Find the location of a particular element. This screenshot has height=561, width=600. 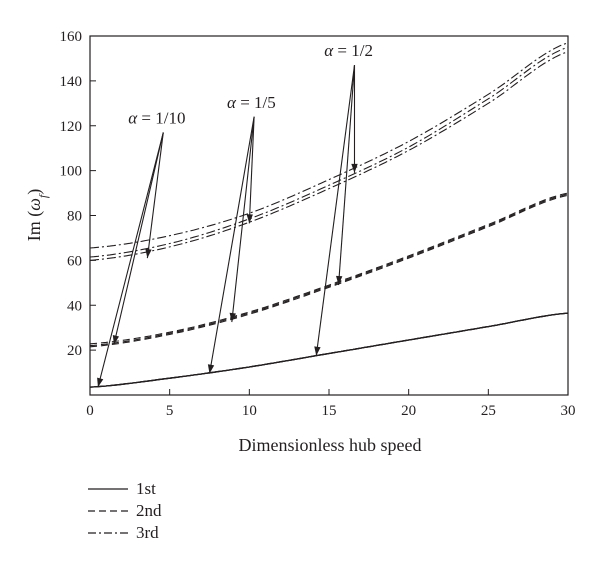

annotation-3: α = 1/2 is located at coordinates (343, 198).